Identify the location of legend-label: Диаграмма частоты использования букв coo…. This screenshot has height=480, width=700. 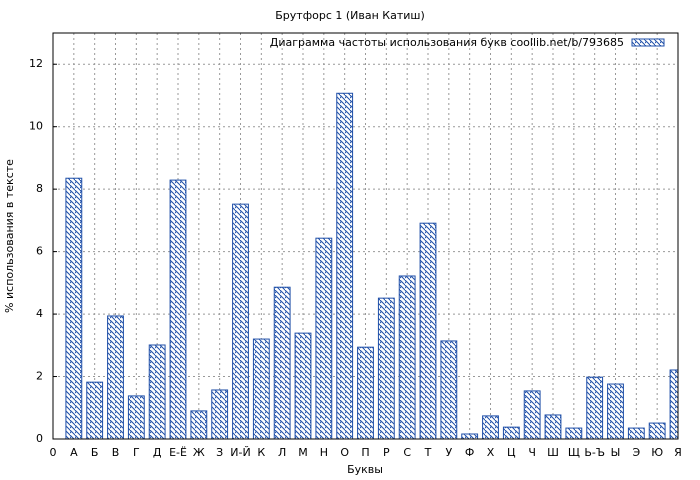
(447, 42).